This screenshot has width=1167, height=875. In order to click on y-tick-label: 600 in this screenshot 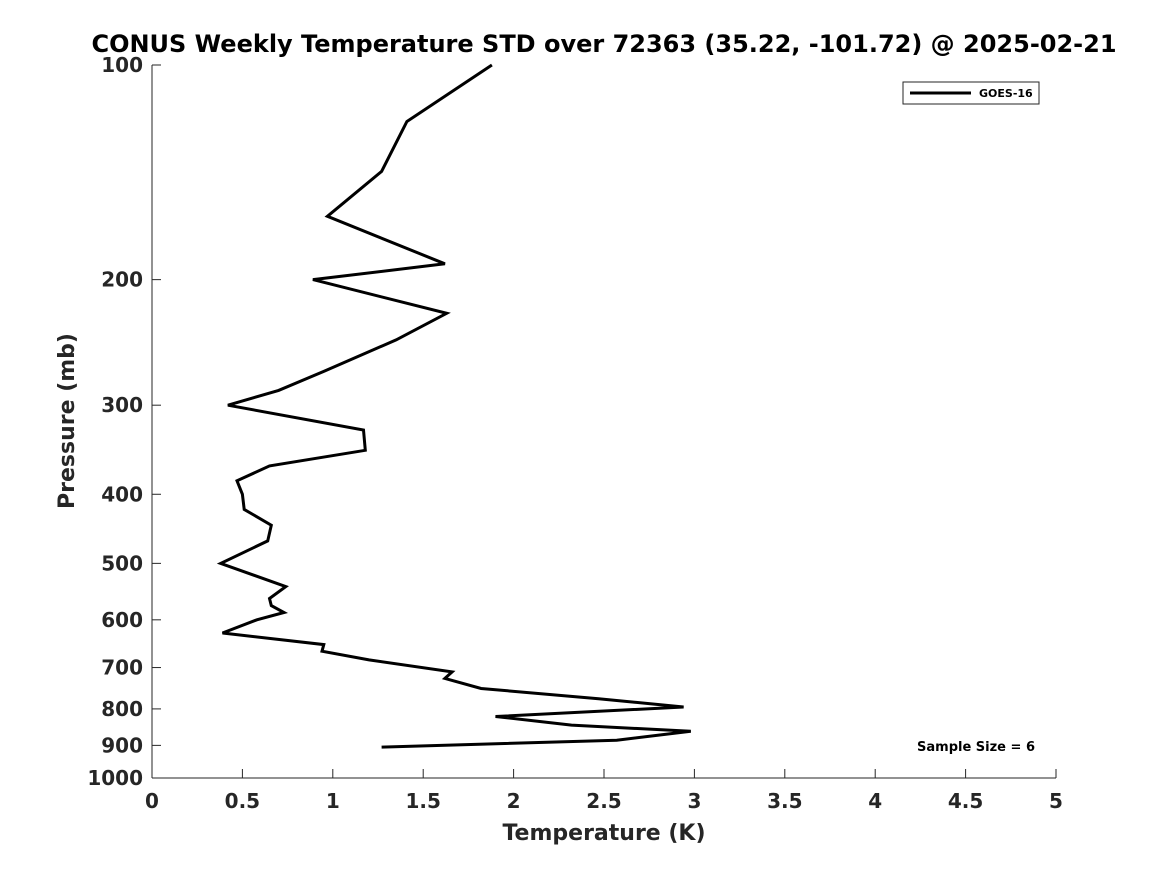, I will do `click(122, 620)`.